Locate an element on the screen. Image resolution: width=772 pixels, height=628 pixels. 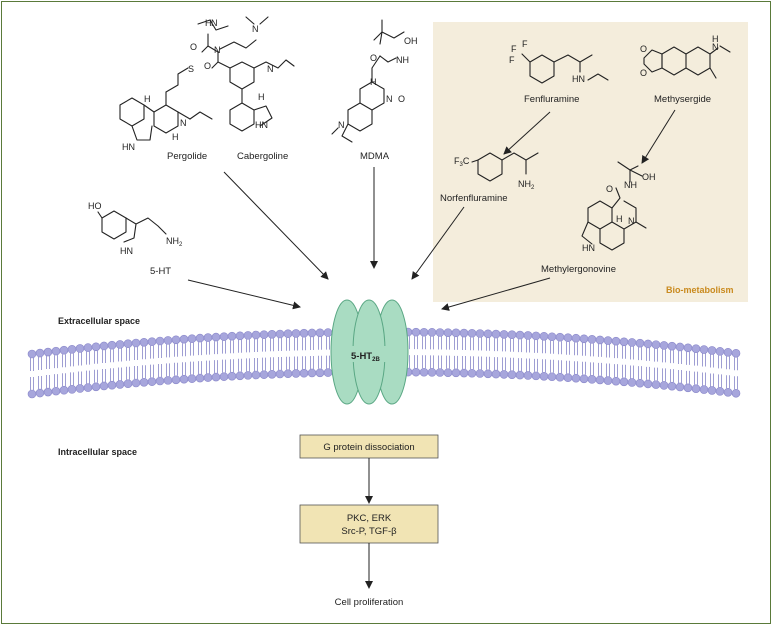
mdma-h: H is located at coordinates (373, 82).